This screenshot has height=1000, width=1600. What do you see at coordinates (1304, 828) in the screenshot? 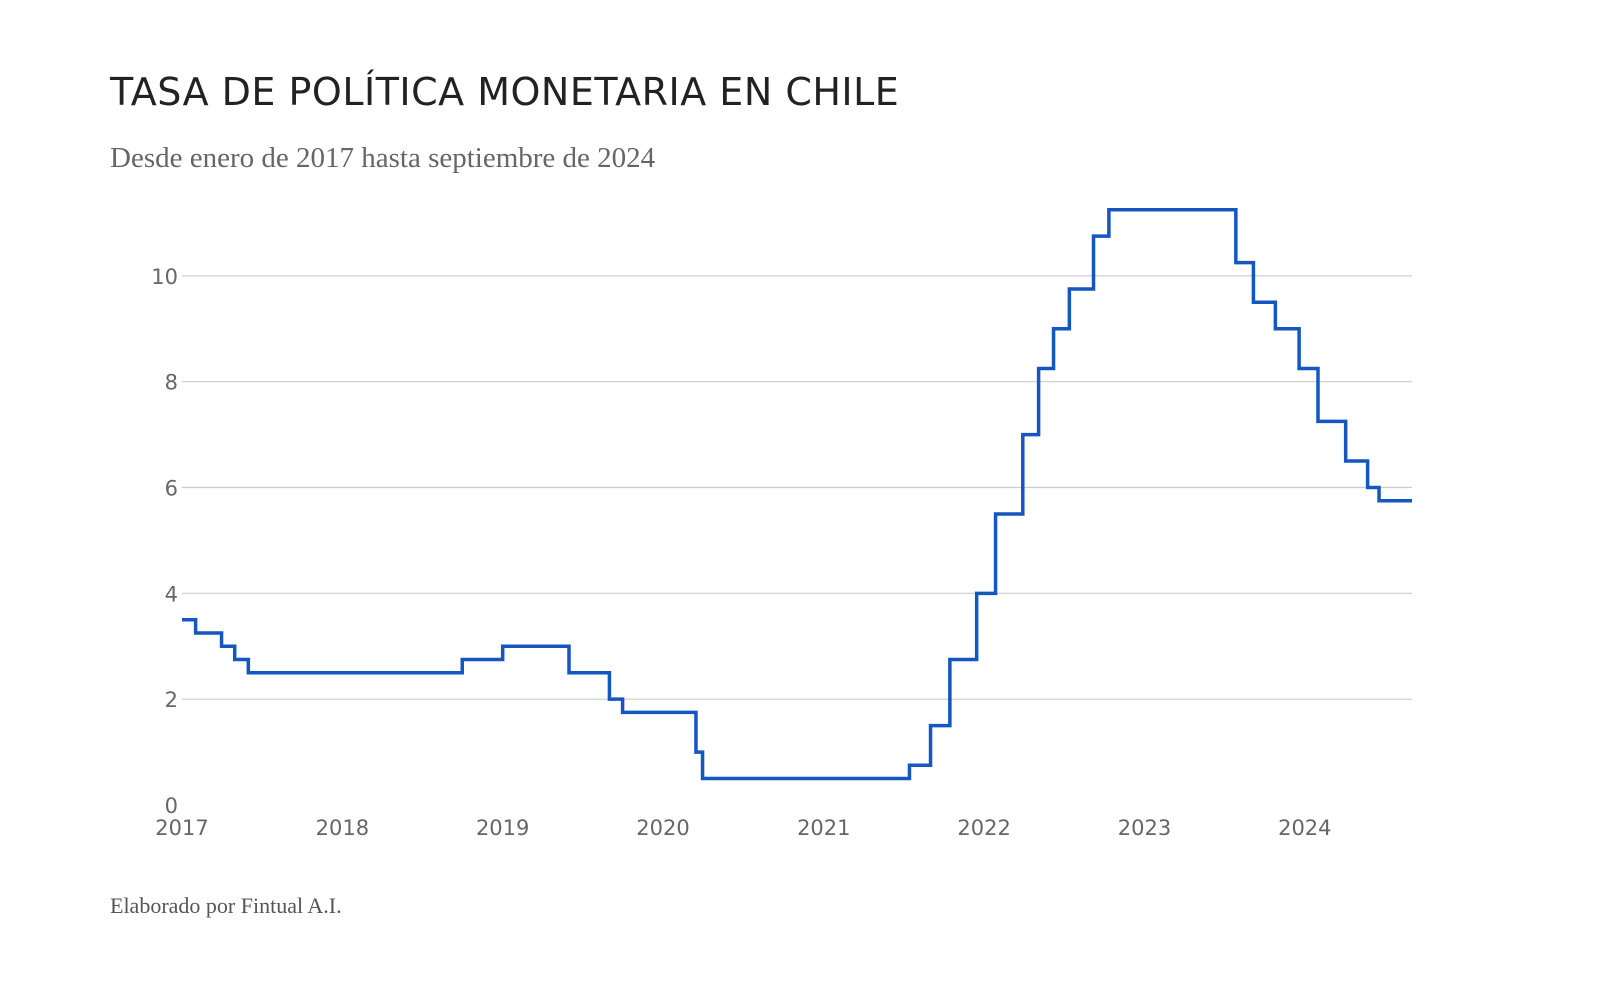
I see `x-tick-label: 2024` at bounding box center [1304, 828].